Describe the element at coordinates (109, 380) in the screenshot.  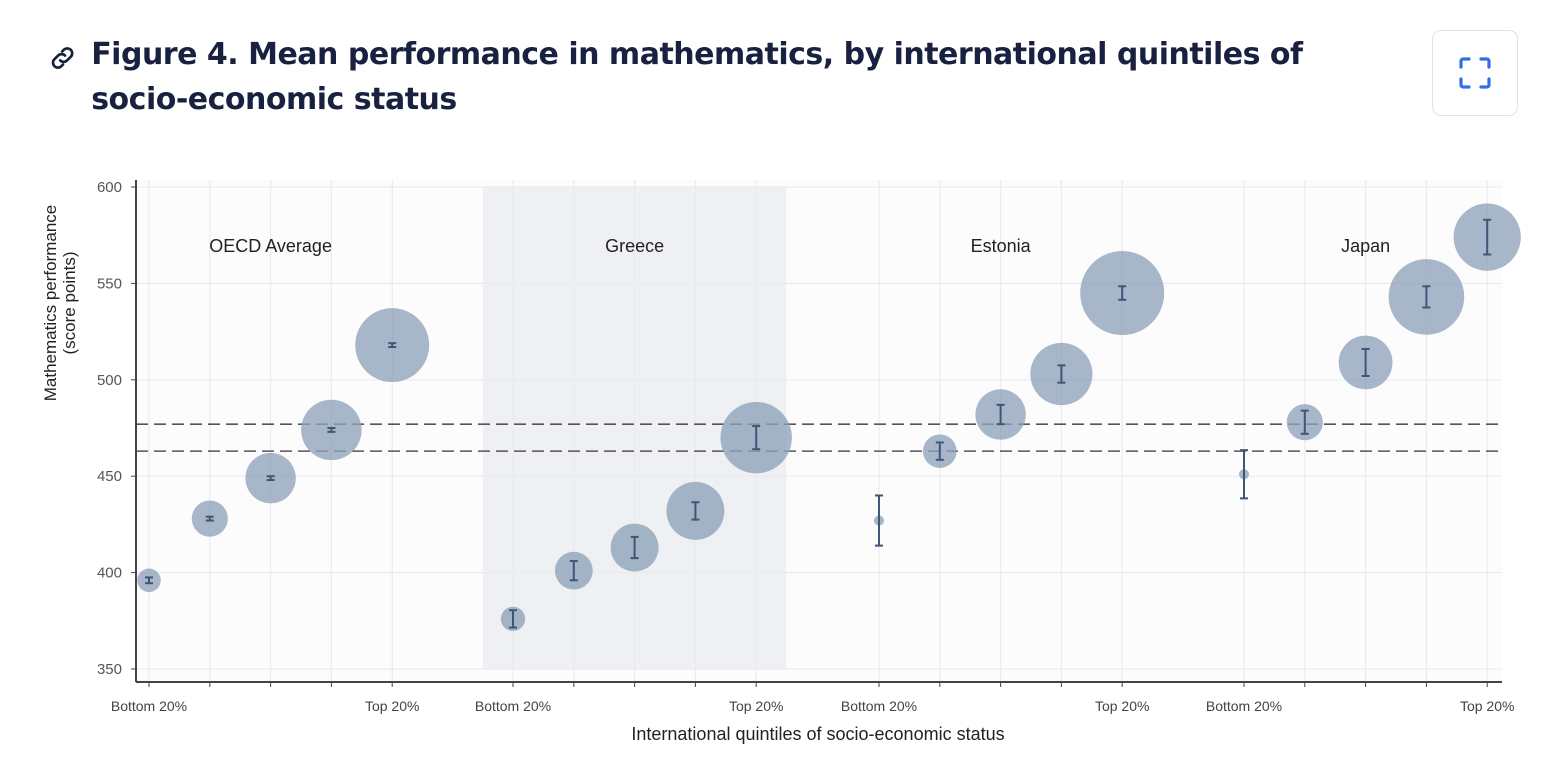
I see `y-tick-label: 500` at that location.